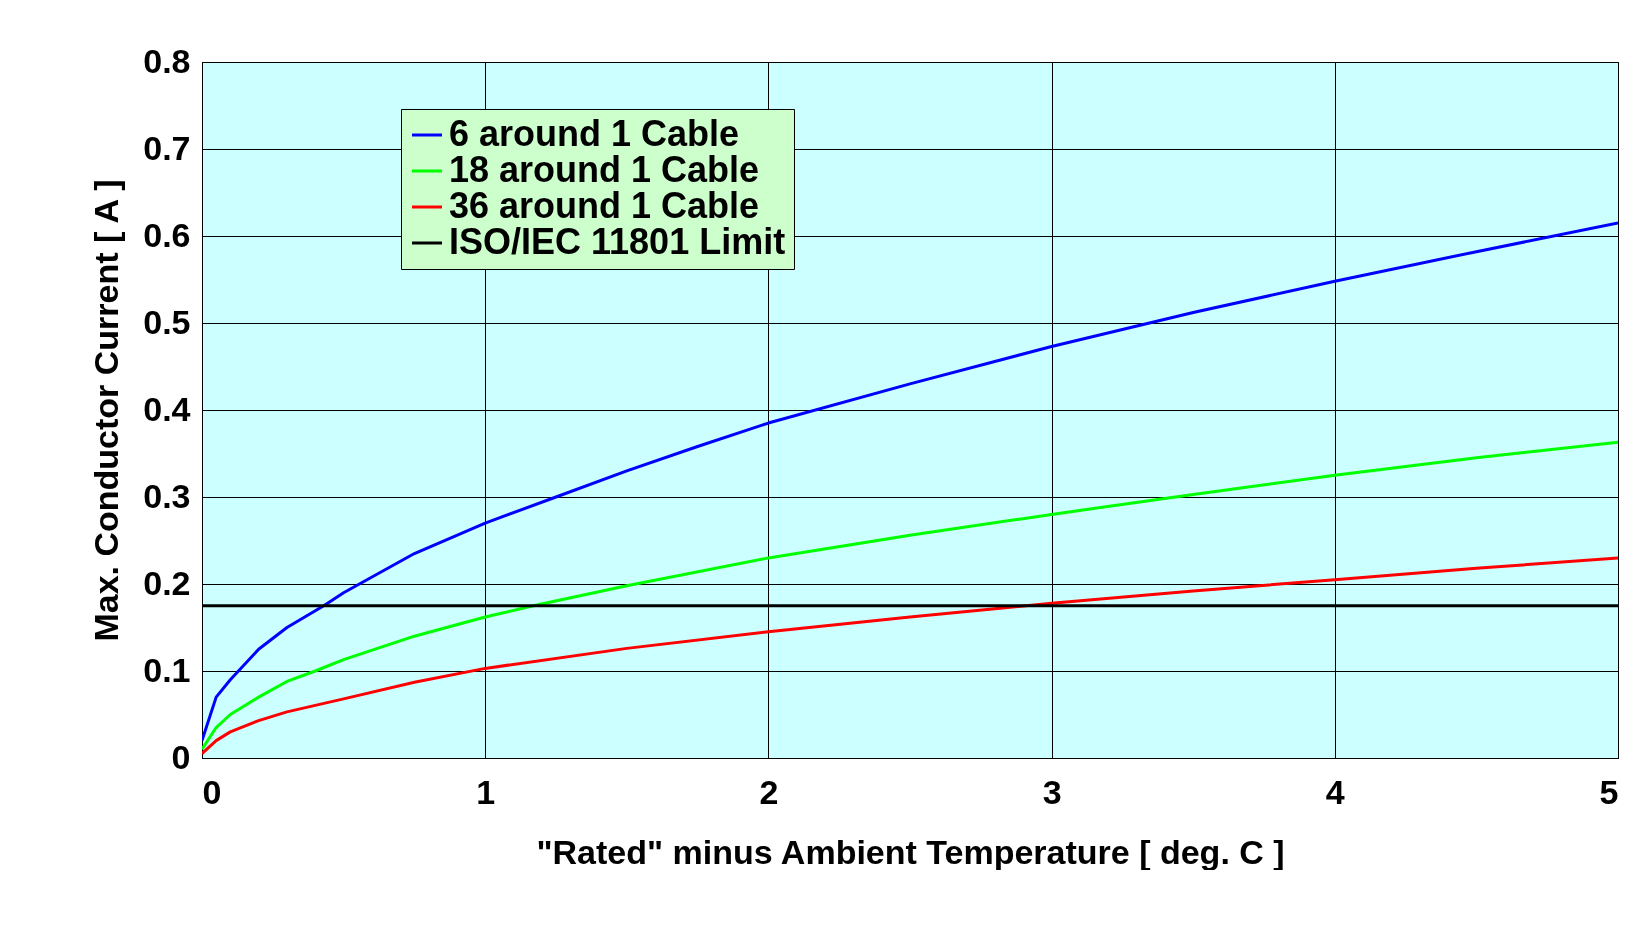  I want to click on y-tick-label: 0.8, so click(167, 60).